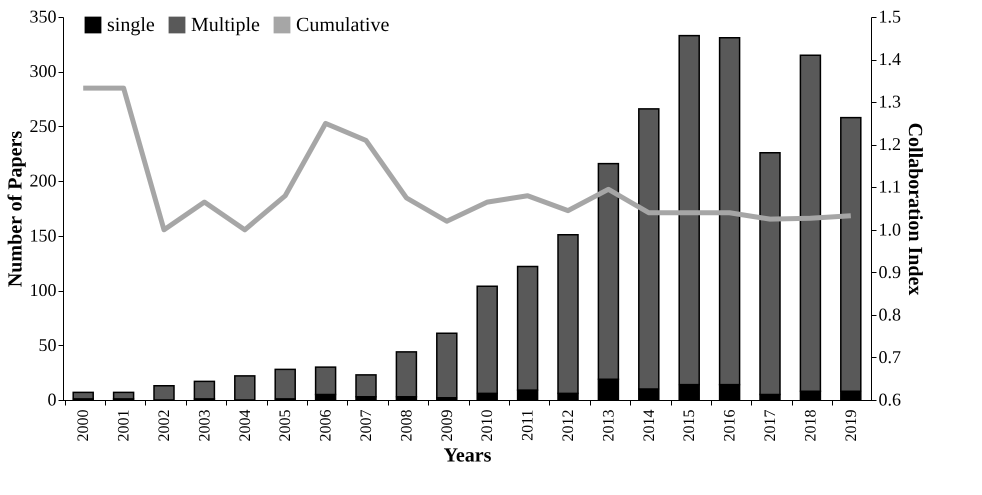 This screenshot has width=982, height=495. Describe the element at coordinates (889, 144) in the screenshot. I see `y2-tick-label: 1.2` at that location.